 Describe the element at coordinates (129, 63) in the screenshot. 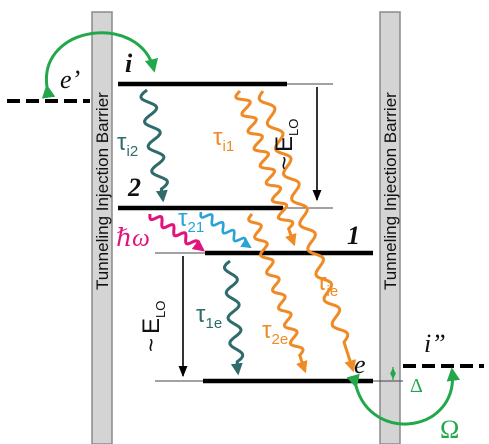

I see `label-level-i: i` at that location.